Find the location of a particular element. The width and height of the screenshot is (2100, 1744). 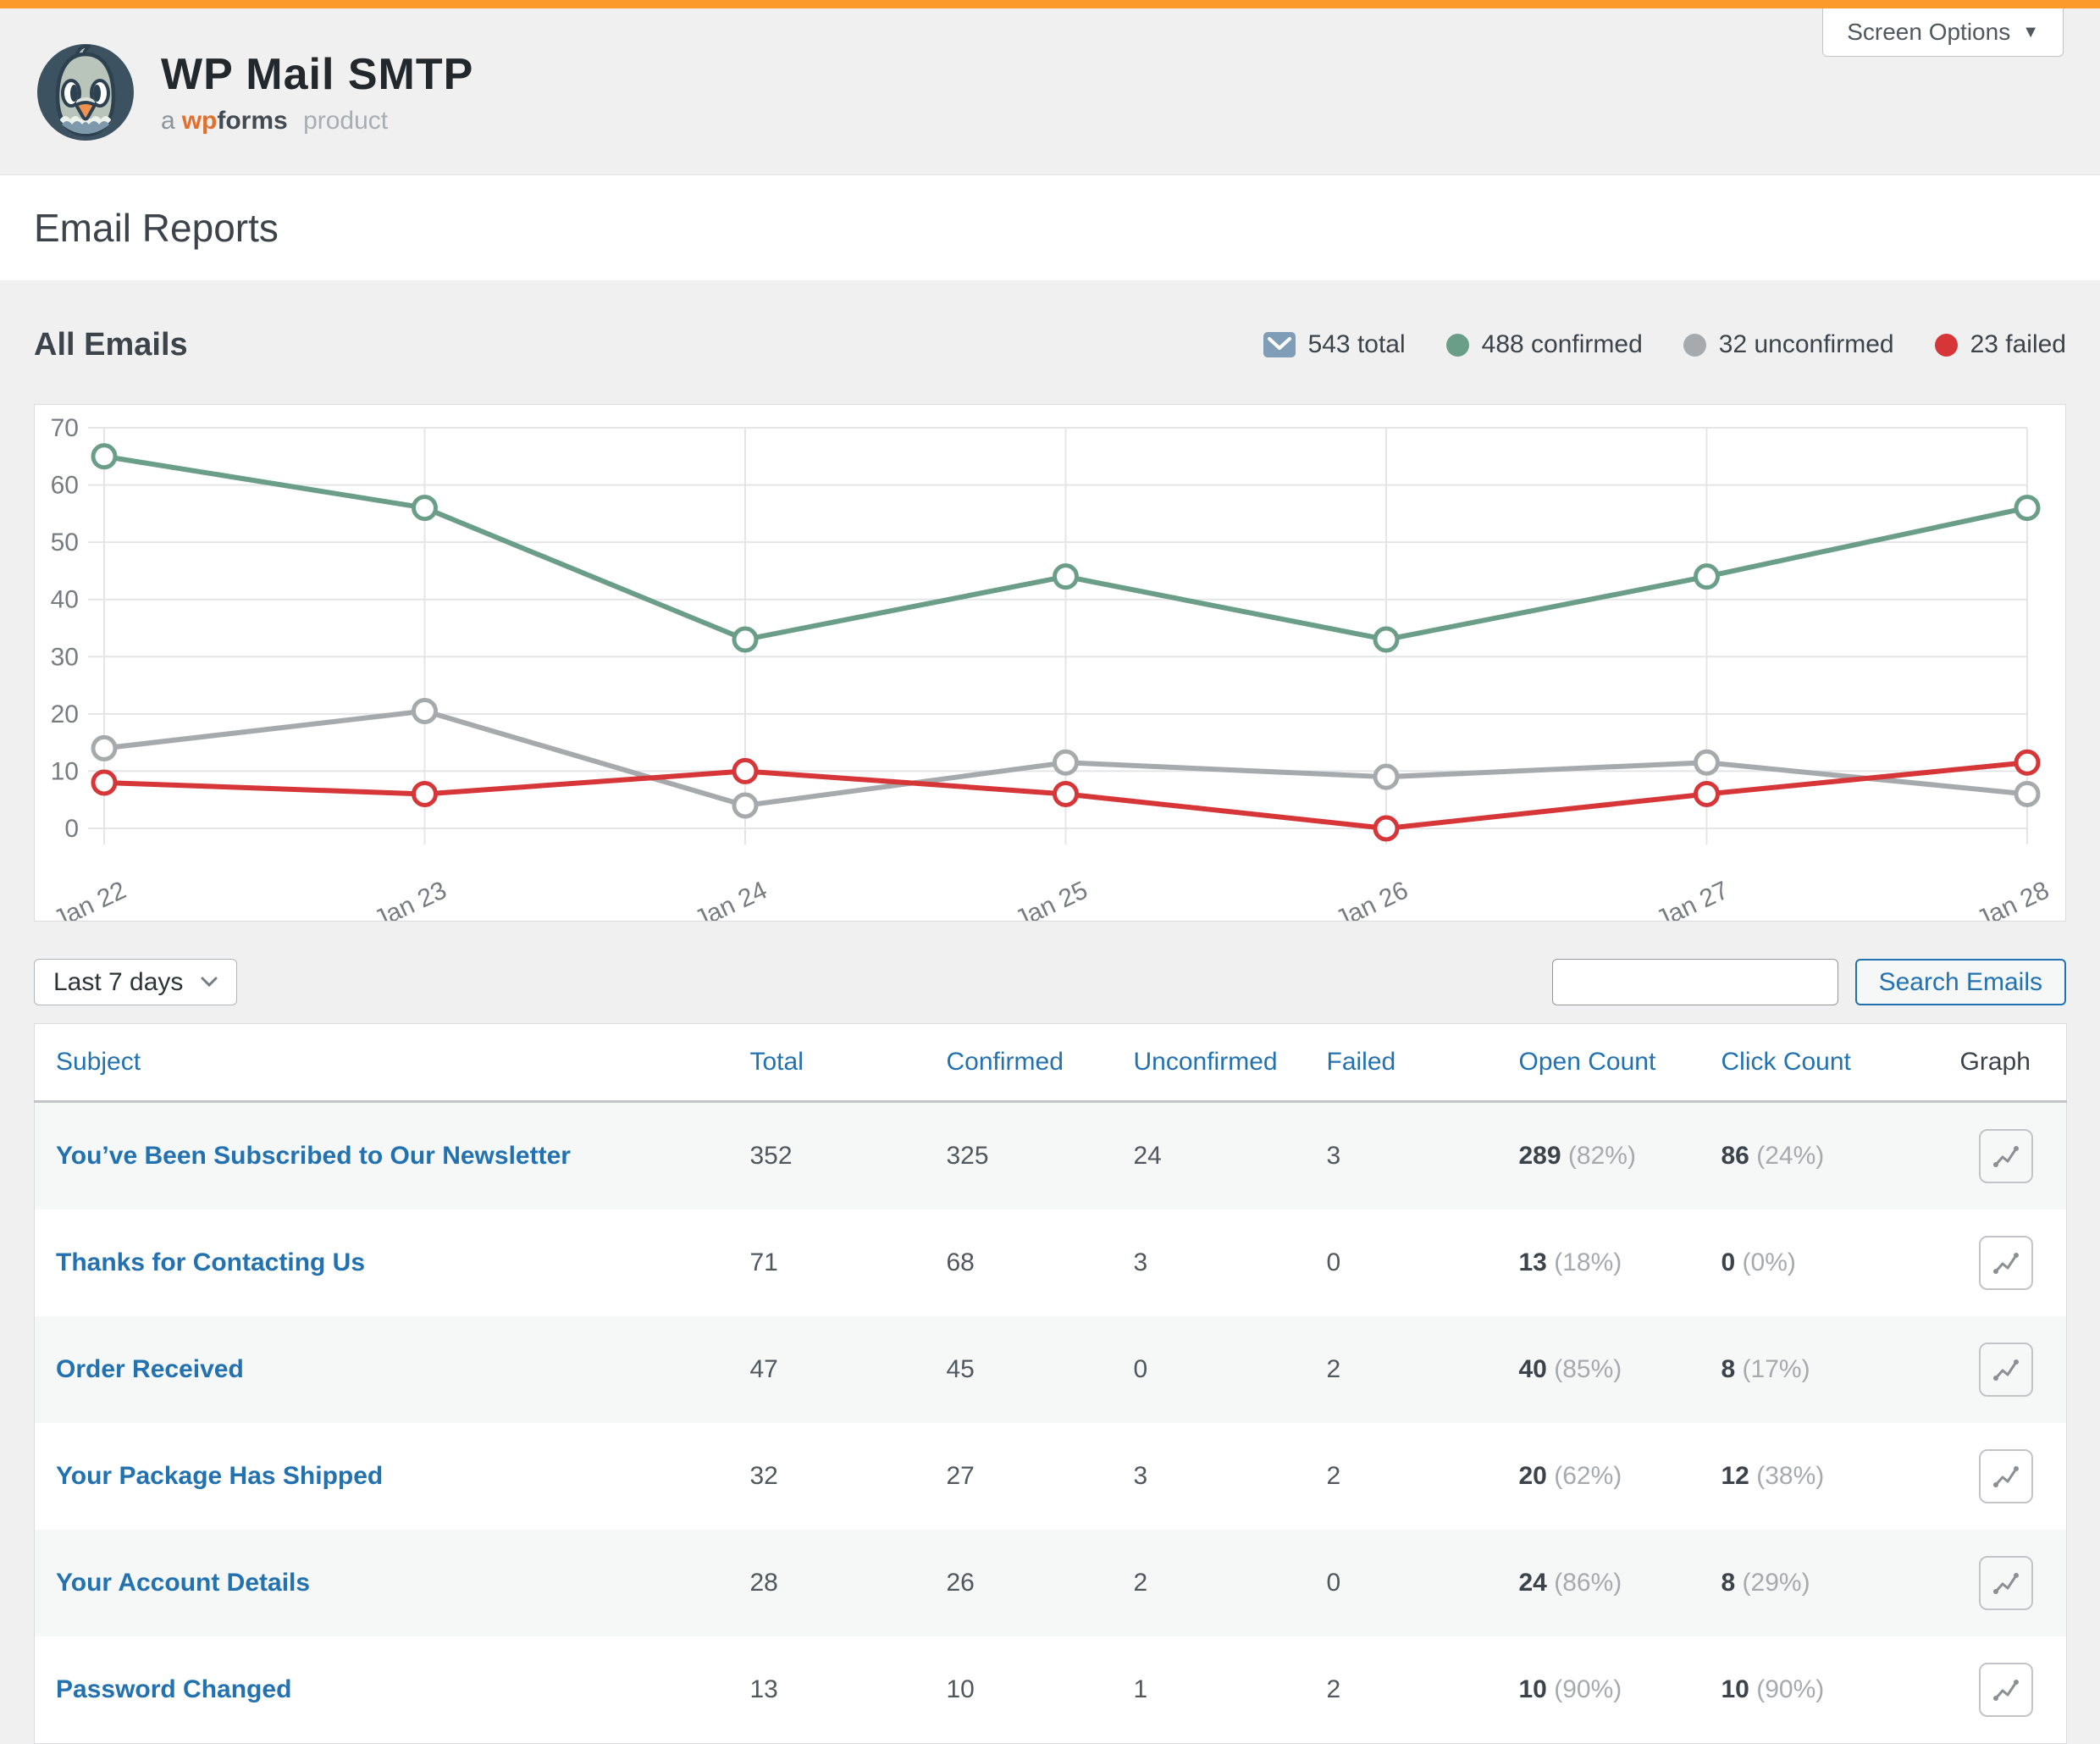

search-area: Search Emails is located at coordinates (1808, 982).